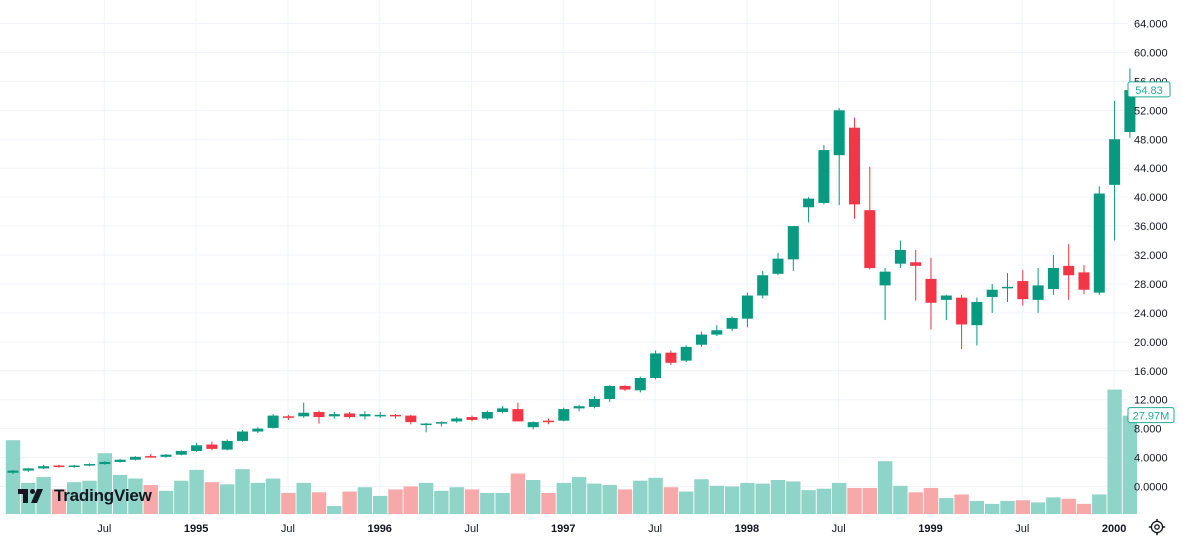 The height and width of the screenshot is (547, 1182). I want to click on time-tick-label: Jul, so click(655, 529).